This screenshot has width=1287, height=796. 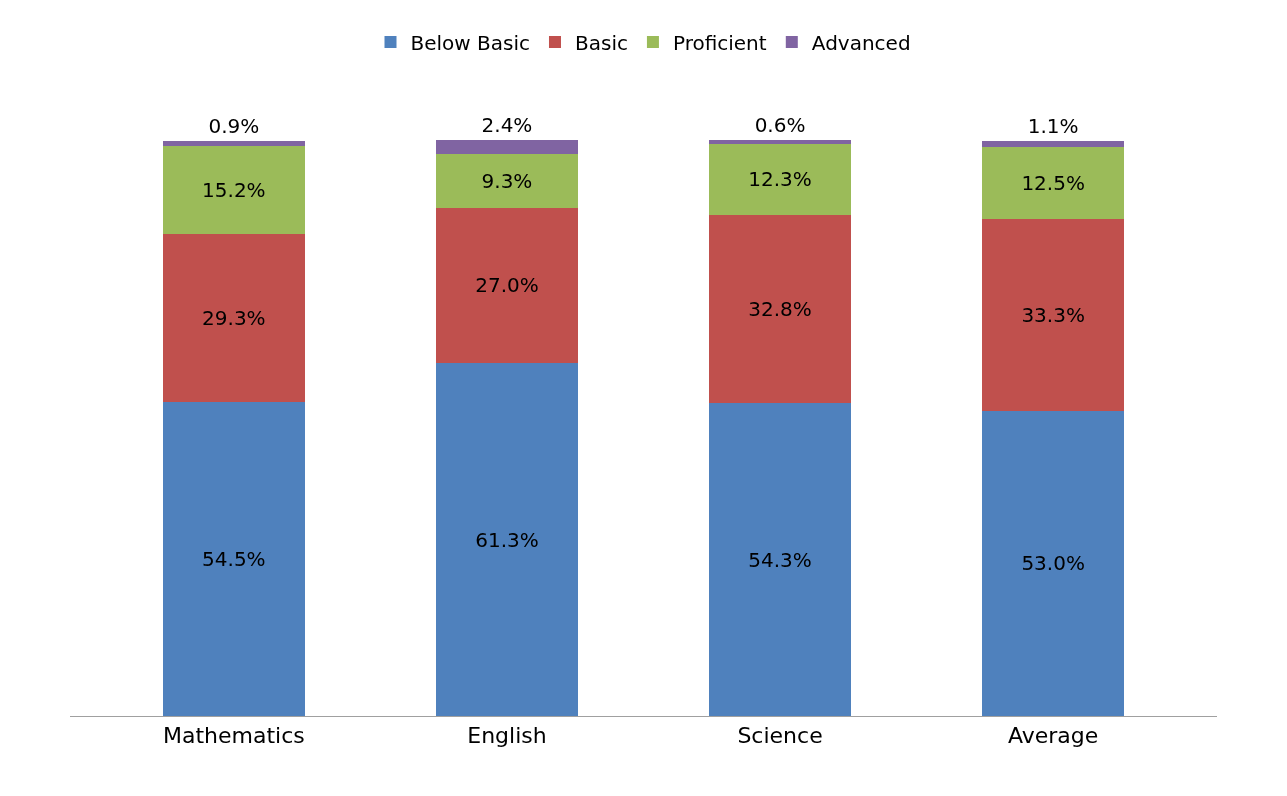 I want to click on x-tick-label: Average, so click(x=1053, y=736).